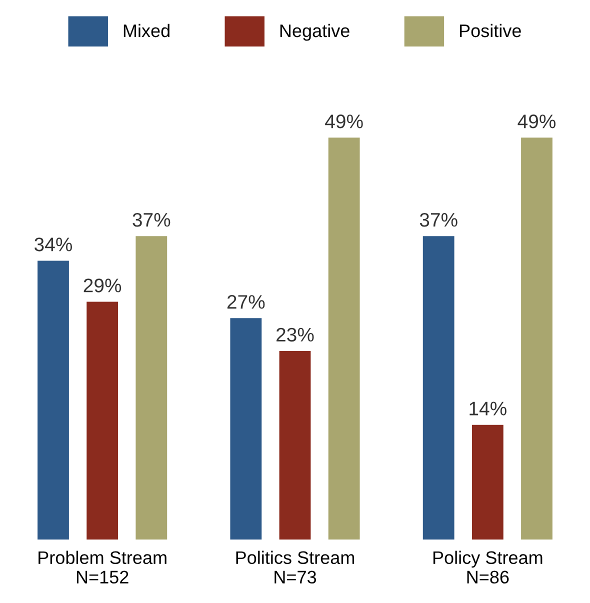  I want to click on legend-label: Negative, so click(315, 32).